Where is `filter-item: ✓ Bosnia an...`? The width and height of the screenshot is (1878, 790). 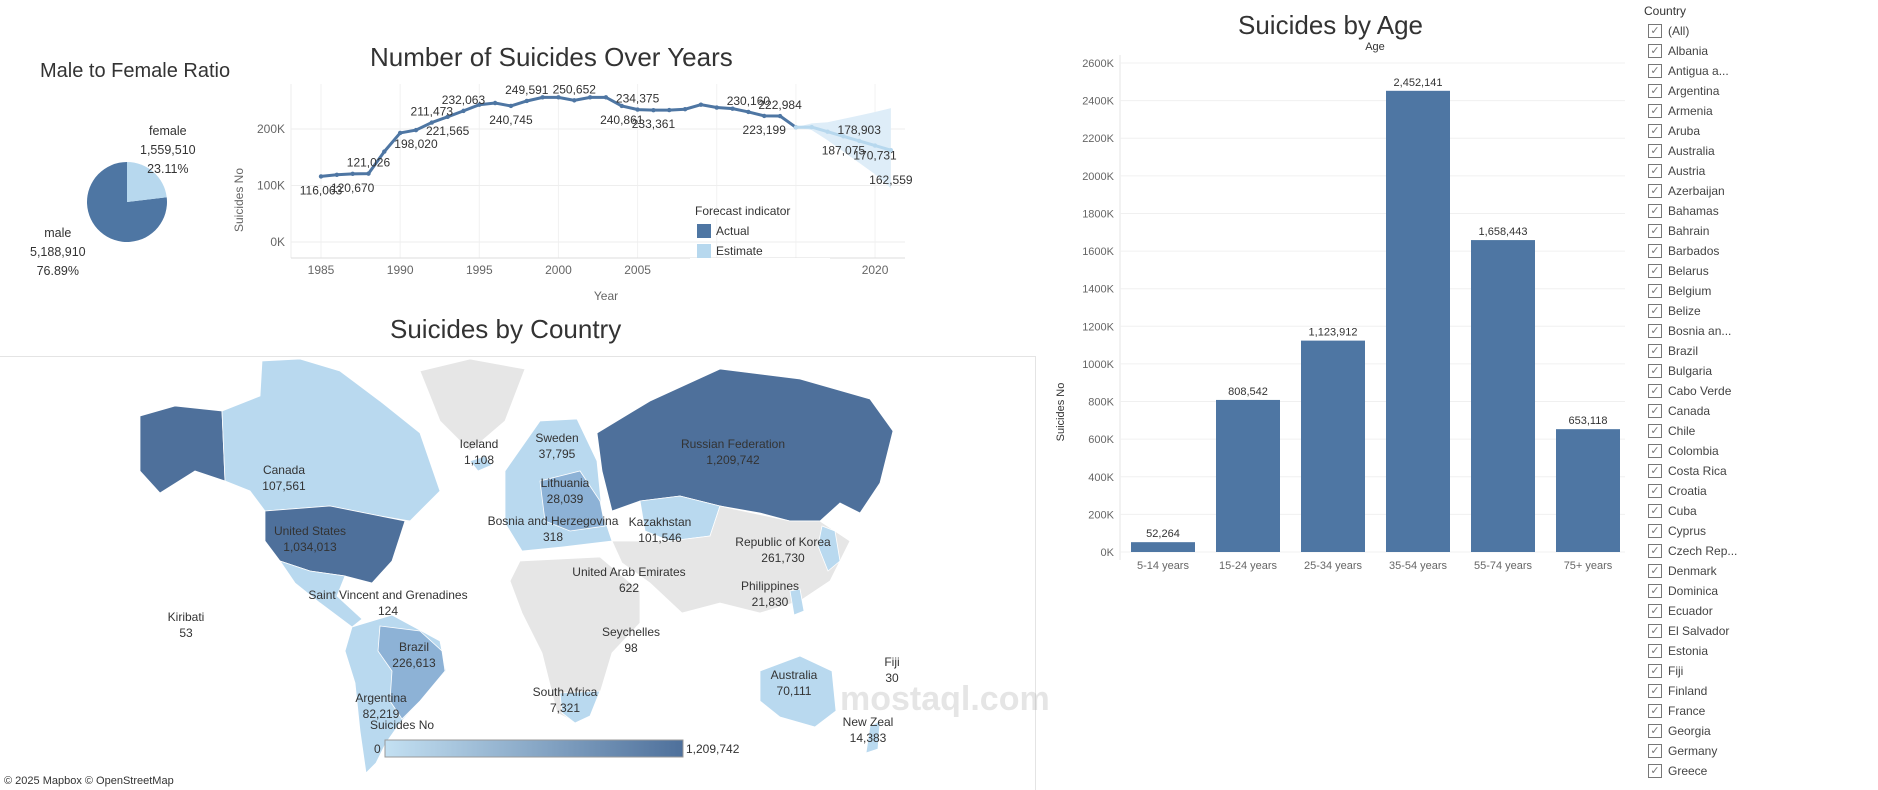
filter-item: ✓ Bosnia an... is located at coordinates (1689, 331).